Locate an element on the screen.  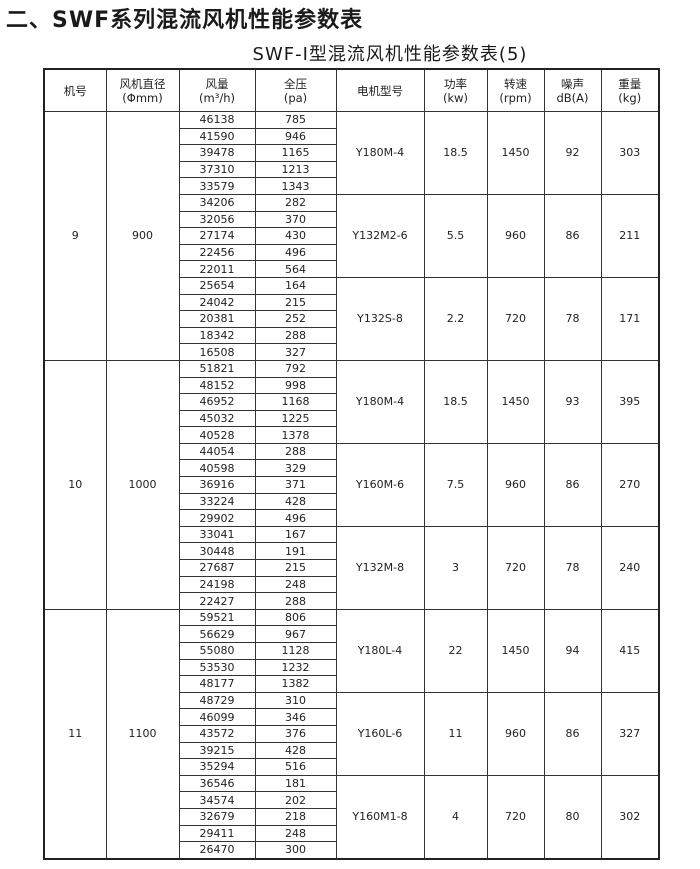
table-row: 34206 282 Y132M2-6 5.5 960 86 211 is located at coordinates (352, 235).